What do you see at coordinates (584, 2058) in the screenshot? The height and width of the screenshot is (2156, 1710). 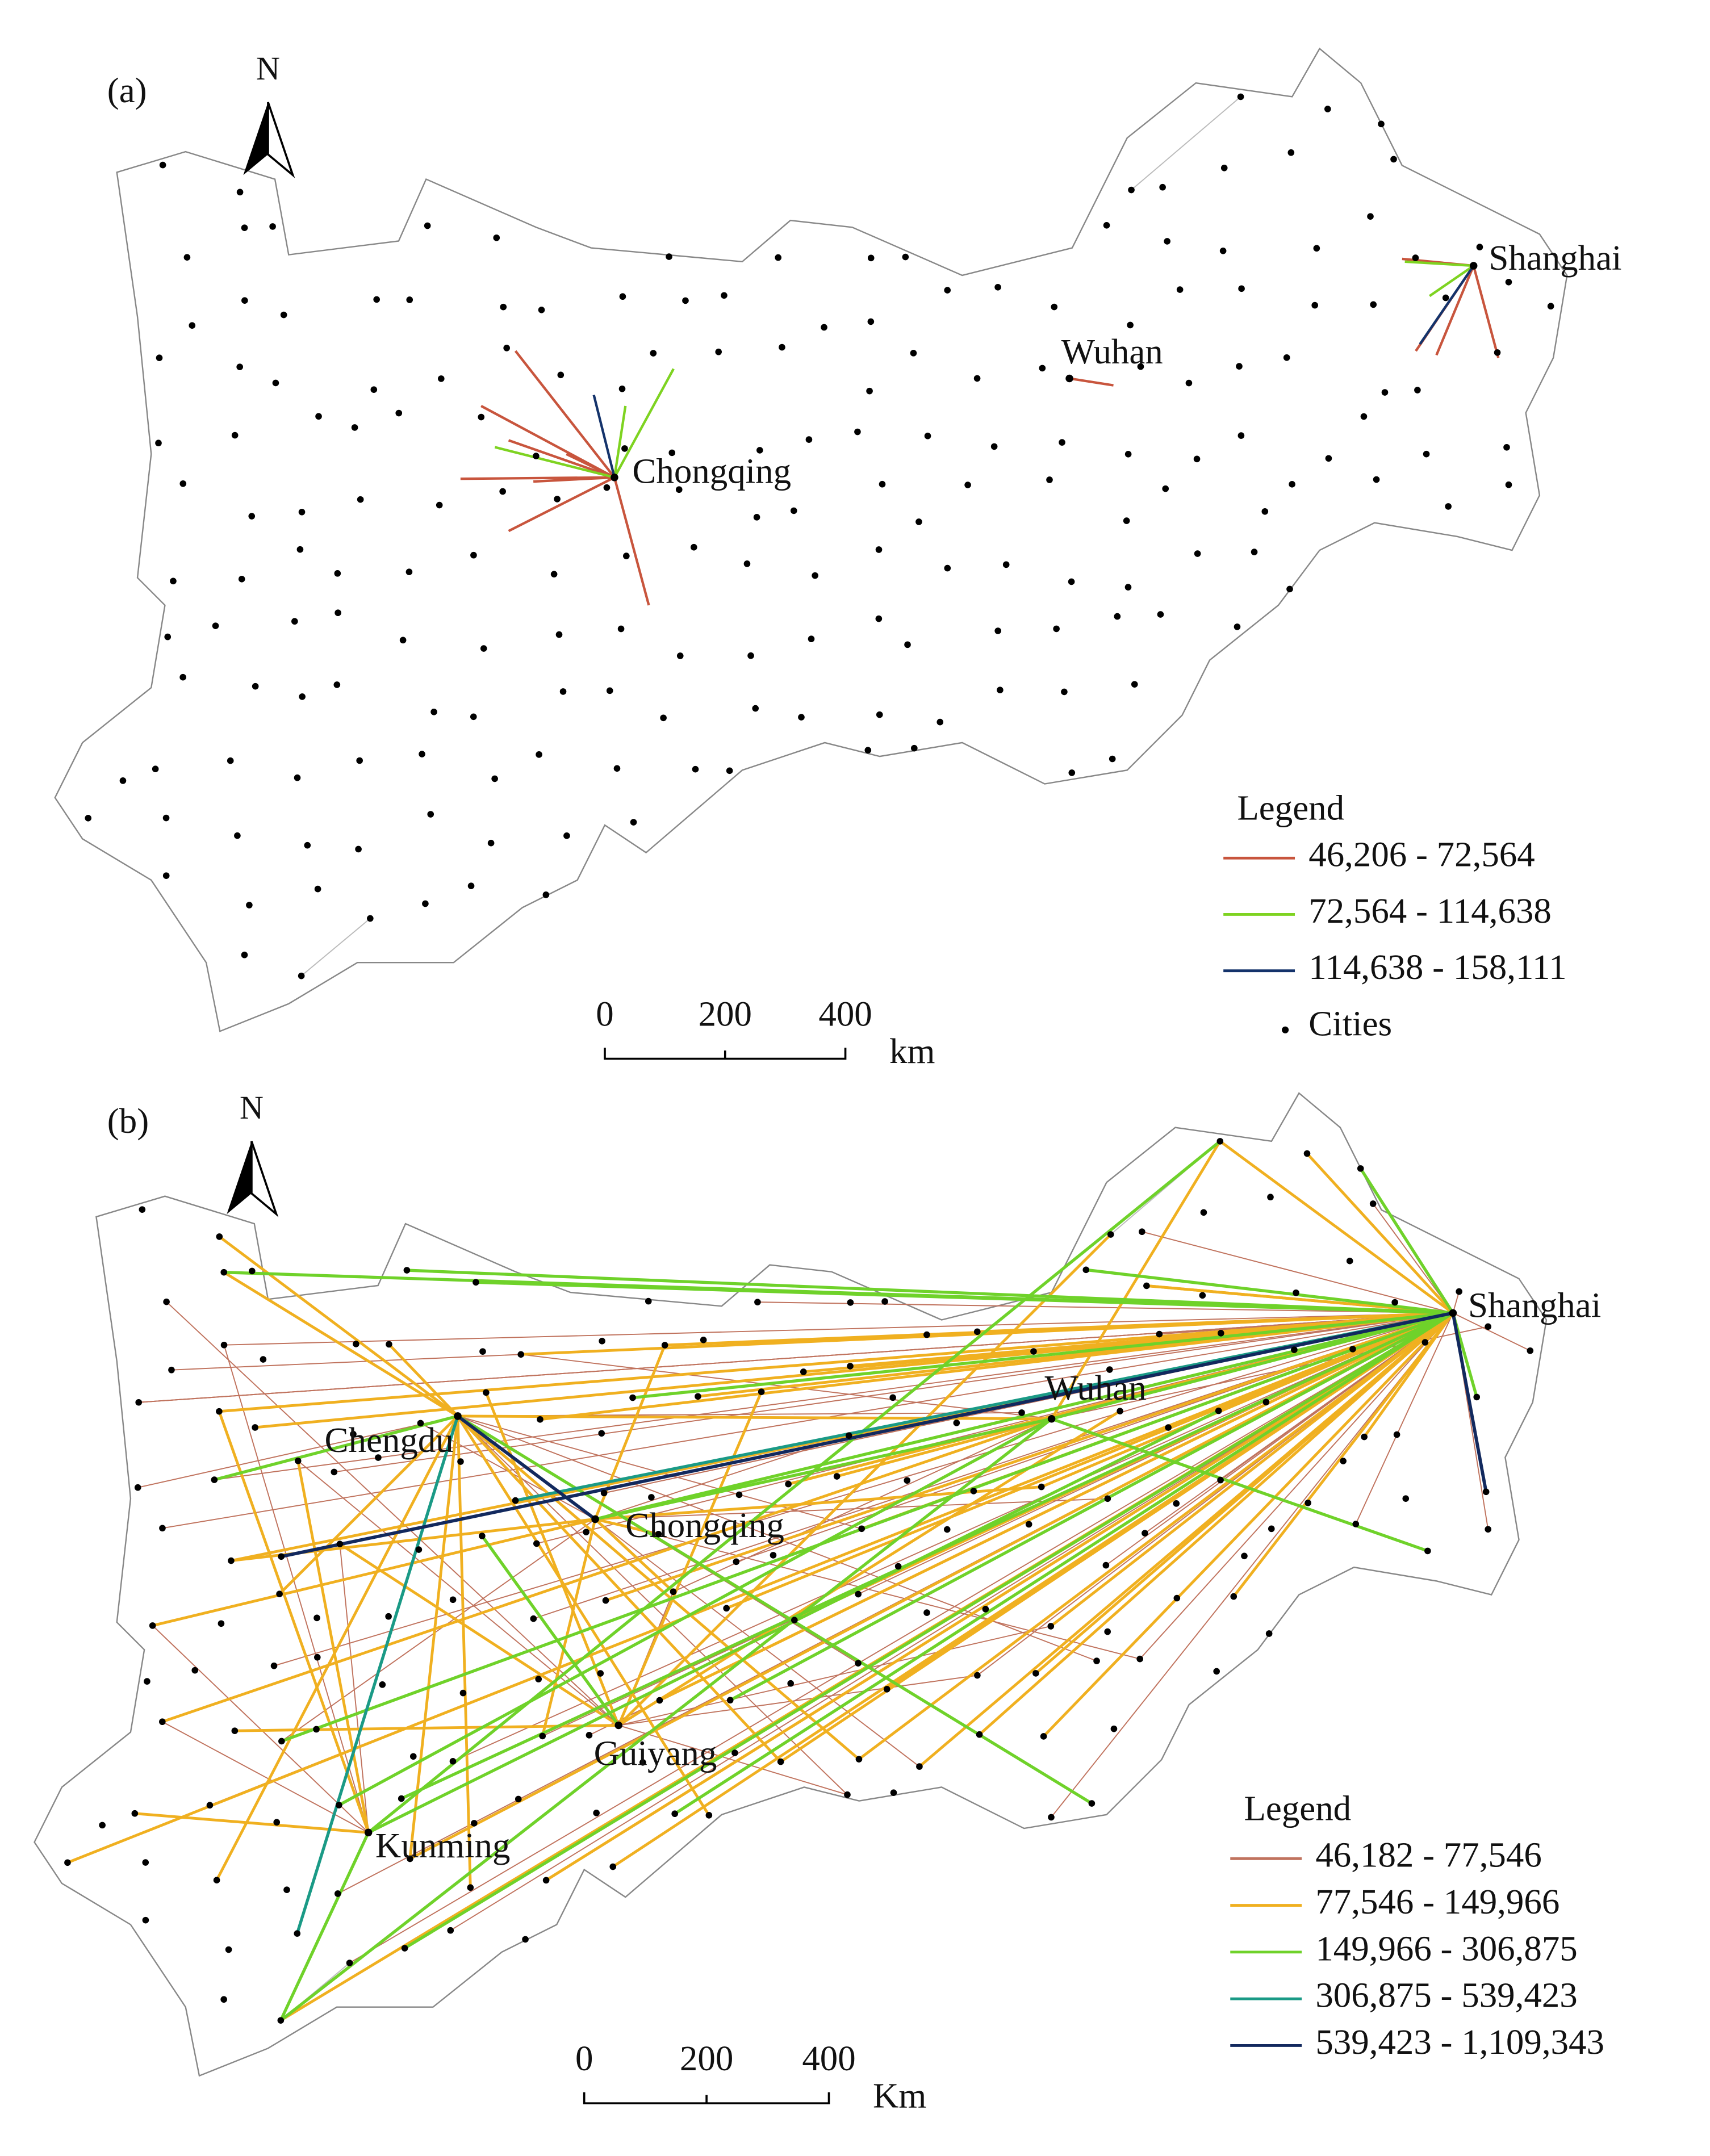 I see `scale-label: 0` at bounding box center [584, 2058].